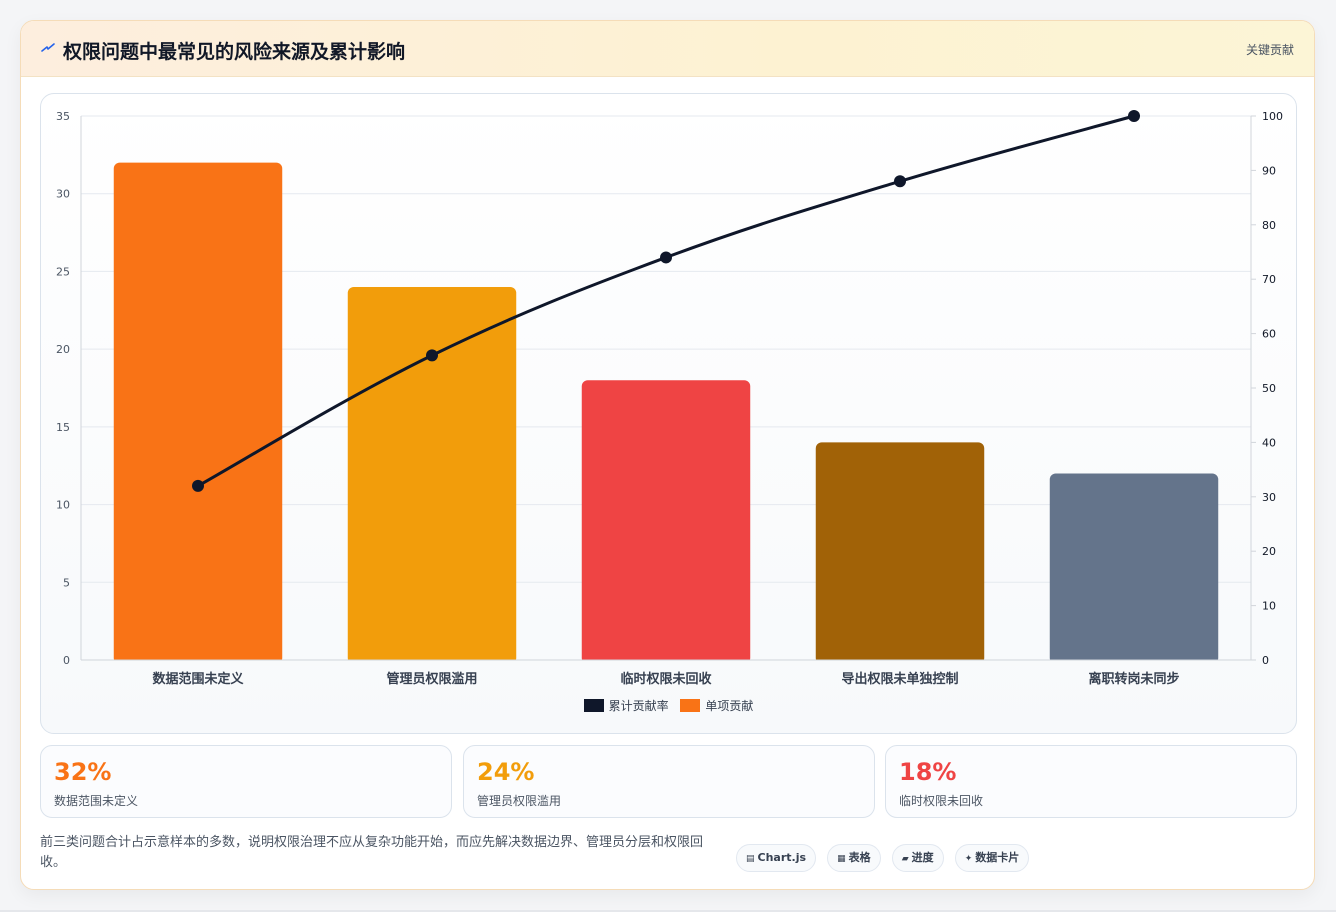 Image resolution: width=1336 pixels, height=912 pixels. I want to click on window-bottom-edge, so click(668, 911).